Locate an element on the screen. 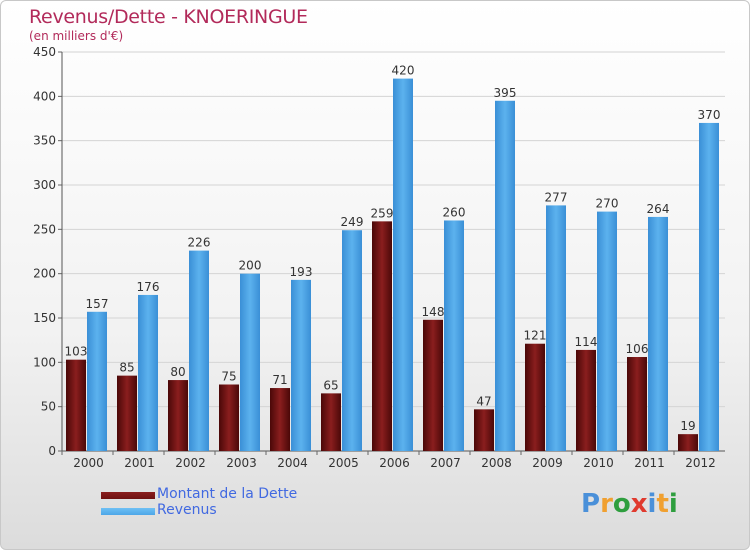 The width and height of the screenshot is (750, 550). x-tick-label: 2007 is located at coordinates (445, 463).